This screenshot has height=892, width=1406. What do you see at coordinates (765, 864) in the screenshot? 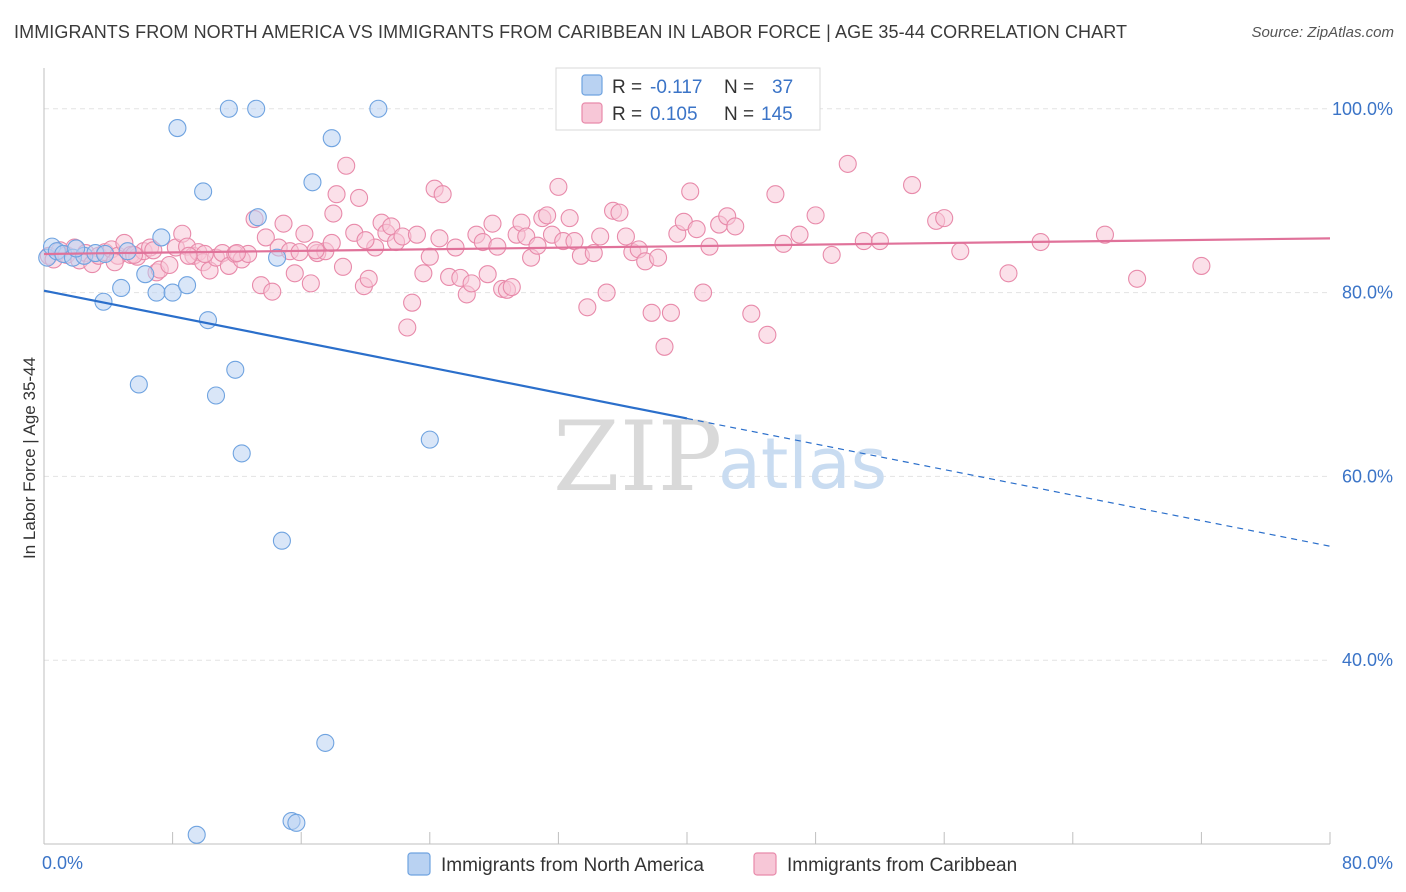
I see `legend-swatch-caribbean` at bounding box center [765, 864].